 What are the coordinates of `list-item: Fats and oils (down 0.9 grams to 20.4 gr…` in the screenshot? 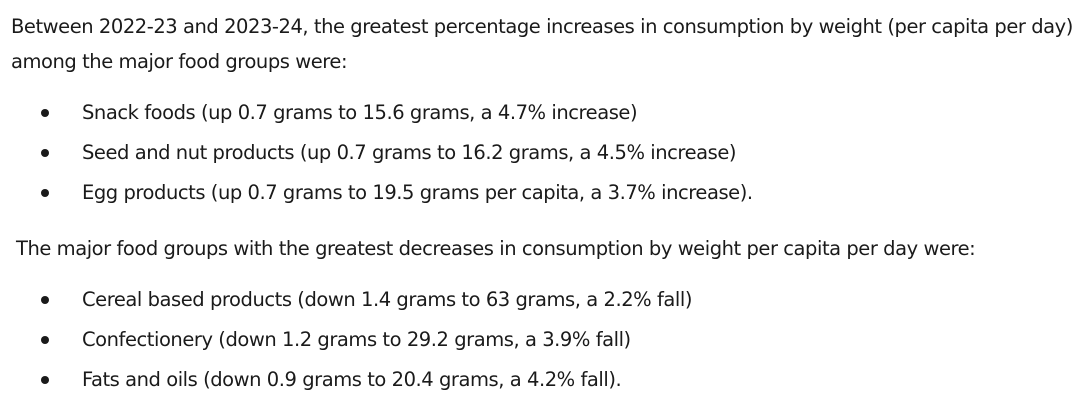 It's located at (540, 383).